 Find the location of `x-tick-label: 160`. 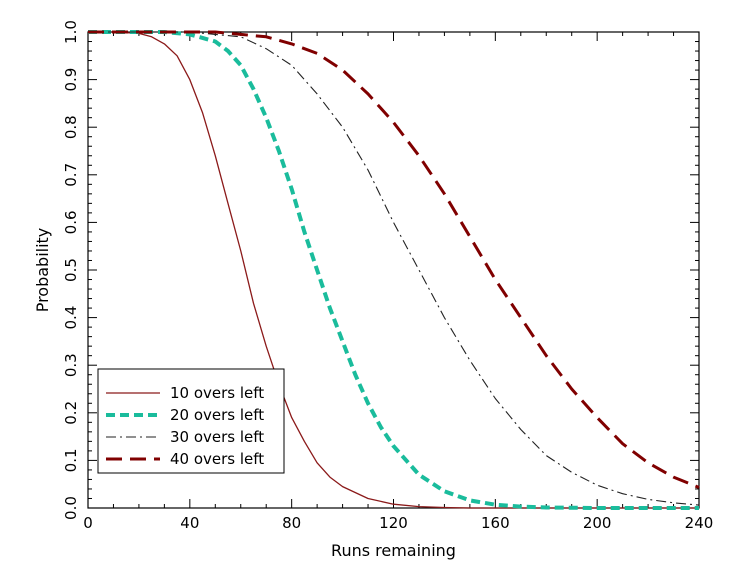

x-tick-label: 160 is located at coordinates (495, 523).